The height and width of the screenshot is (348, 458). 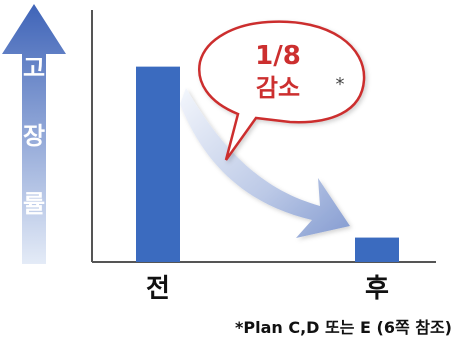 What do you see at coordinates (377, 249) in the screenshot?
I see `bar-after` at bounding box center [377, 249].